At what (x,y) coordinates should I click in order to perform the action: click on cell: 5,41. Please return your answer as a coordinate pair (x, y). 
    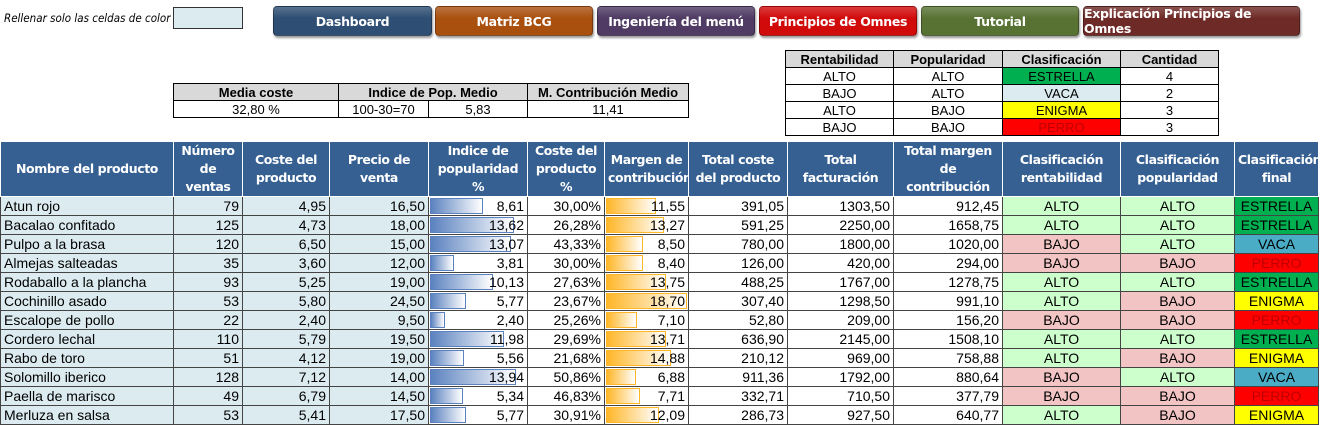
    Looking at the image, I should click on (286, 415).